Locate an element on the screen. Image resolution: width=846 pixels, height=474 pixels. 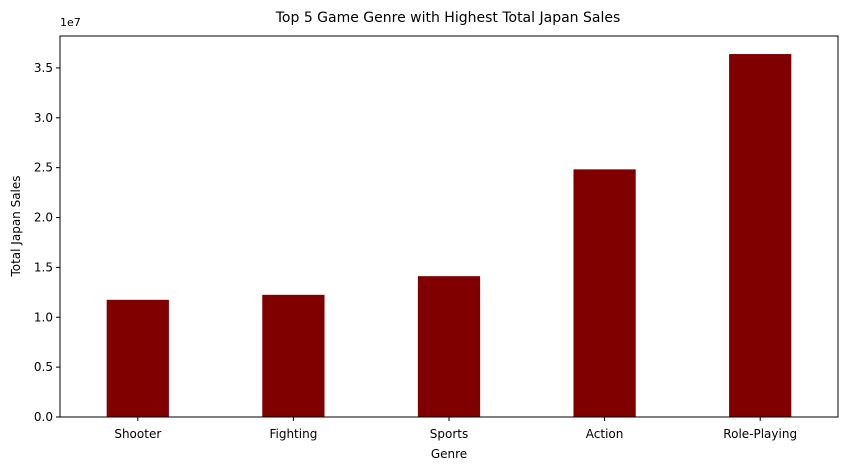
bar-sports is located at coordinates (449, 346).